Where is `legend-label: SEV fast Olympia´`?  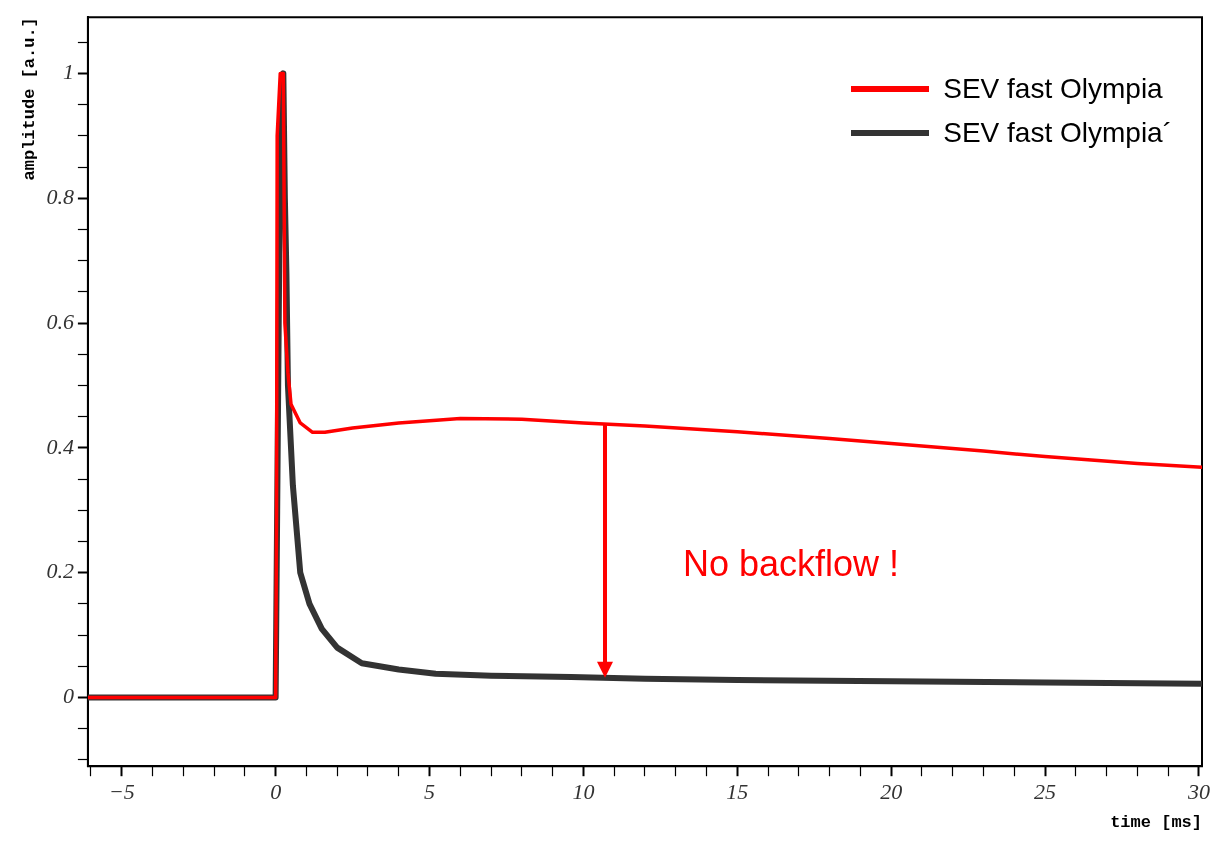
legend-label: SEV fast Olympia´ is located at coordinates (1057, 133).